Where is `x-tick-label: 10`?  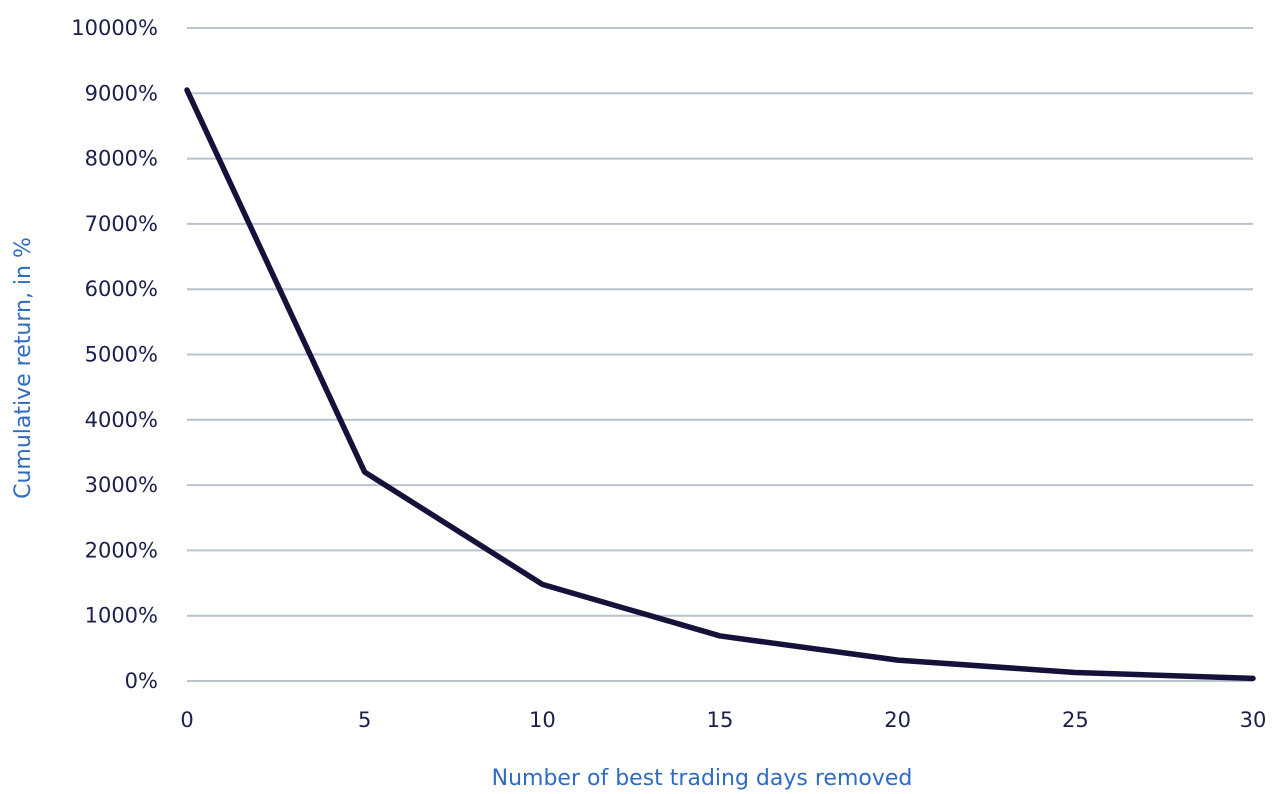
x-tick-label: 10 is located at coordinates (542, 720).